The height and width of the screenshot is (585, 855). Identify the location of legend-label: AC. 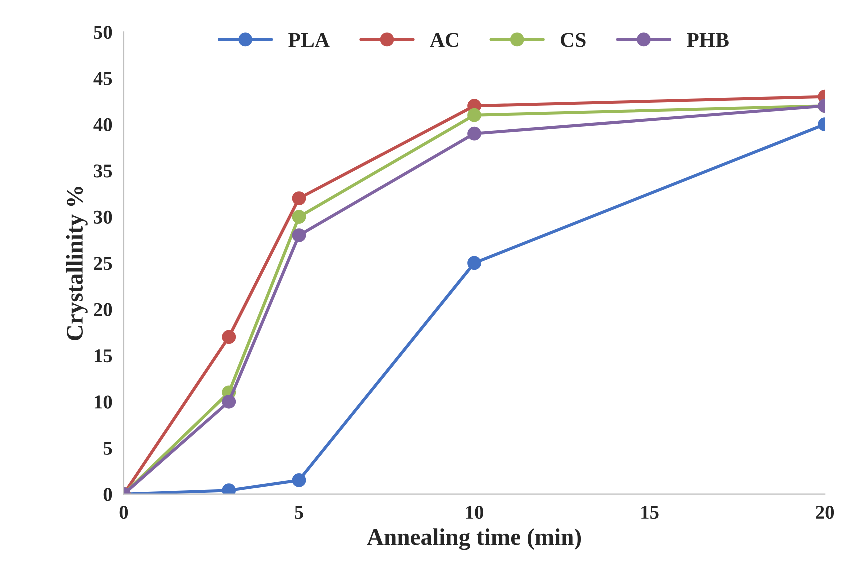
(444, 40).